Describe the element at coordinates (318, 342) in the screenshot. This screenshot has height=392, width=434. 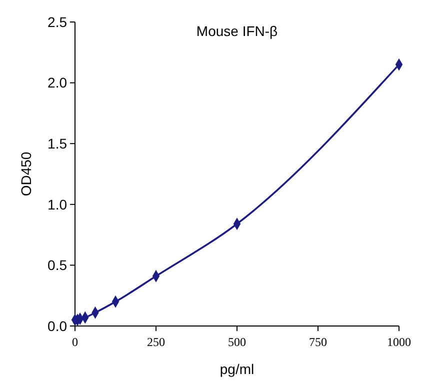
I see `x-tick-label: 750` at that location.